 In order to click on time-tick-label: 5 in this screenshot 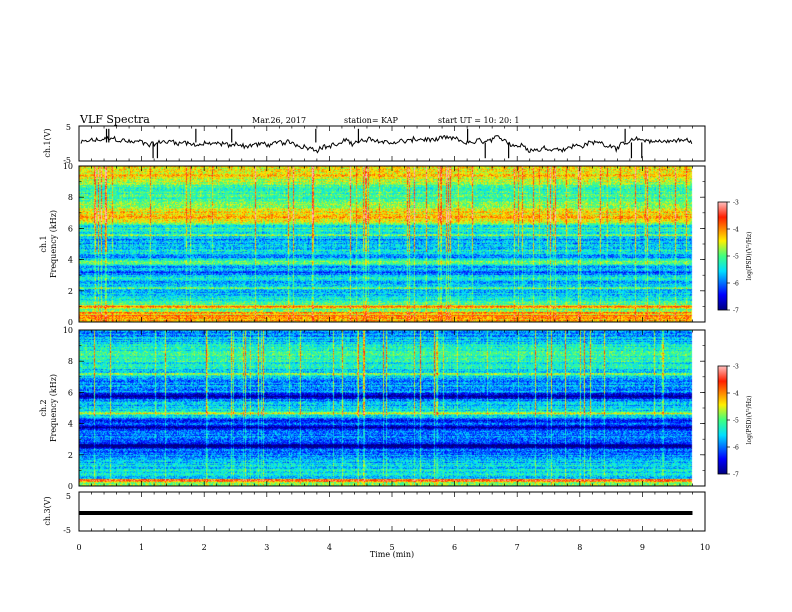, I will do `click(391, 547)`.